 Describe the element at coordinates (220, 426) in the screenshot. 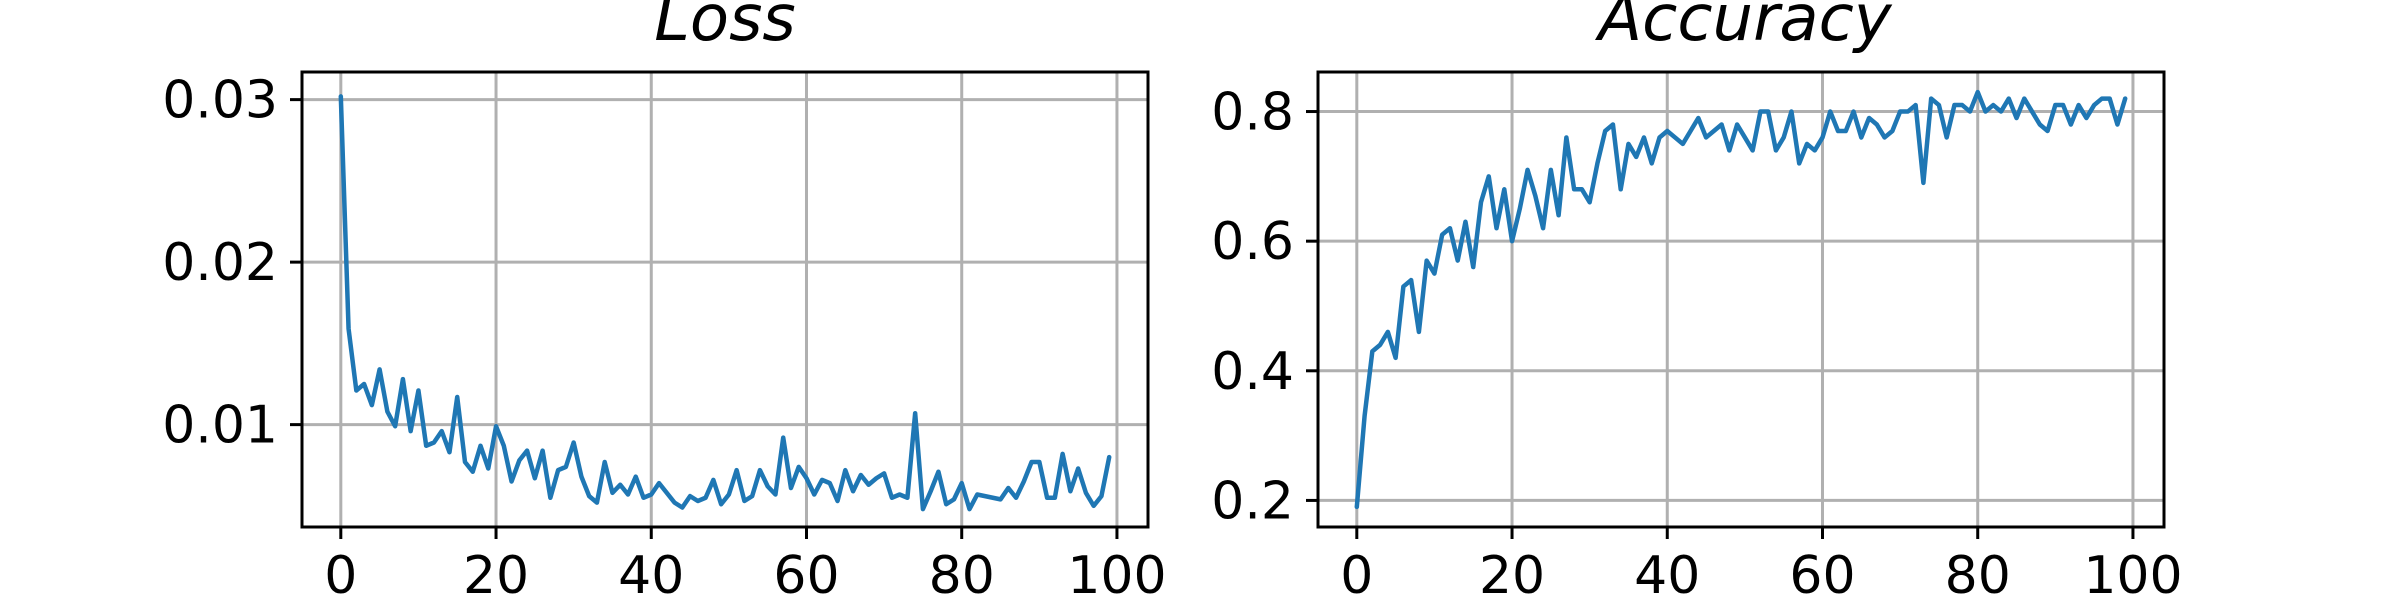

I see `loss-y-tick-label: 0.01` at that location.